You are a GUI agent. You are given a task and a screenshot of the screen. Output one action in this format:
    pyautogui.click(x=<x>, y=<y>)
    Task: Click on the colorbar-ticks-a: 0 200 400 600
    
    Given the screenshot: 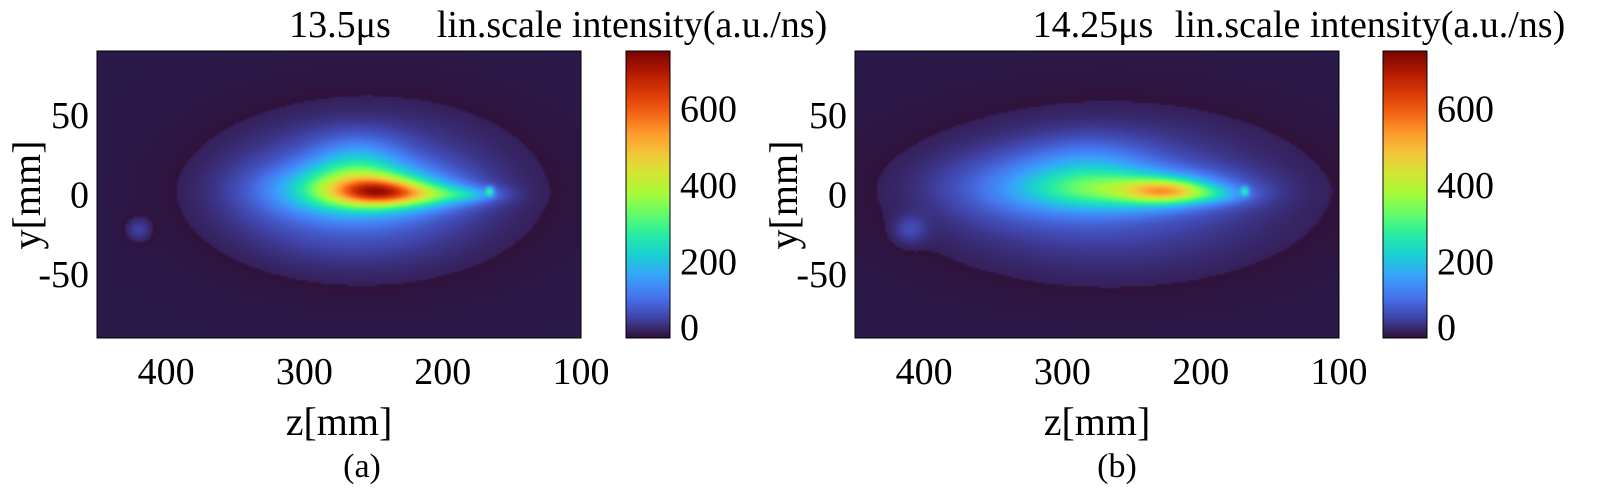 What is the action you would take?
    pyautogui.click(x=708, y=218)
    